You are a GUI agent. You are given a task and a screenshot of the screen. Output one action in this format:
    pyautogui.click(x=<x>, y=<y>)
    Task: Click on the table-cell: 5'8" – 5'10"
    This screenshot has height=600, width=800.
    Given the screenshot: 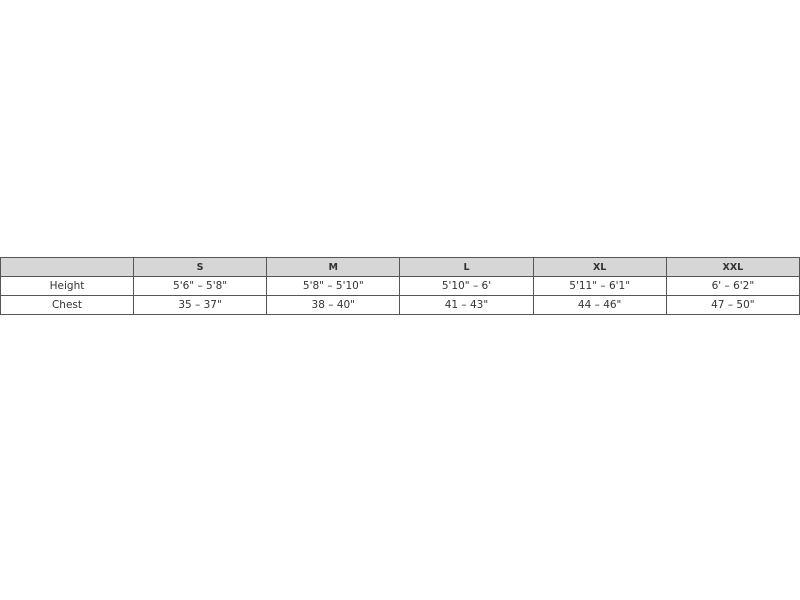 What is the action you would take?
    pyautogui.click(x=333, y=286)
    